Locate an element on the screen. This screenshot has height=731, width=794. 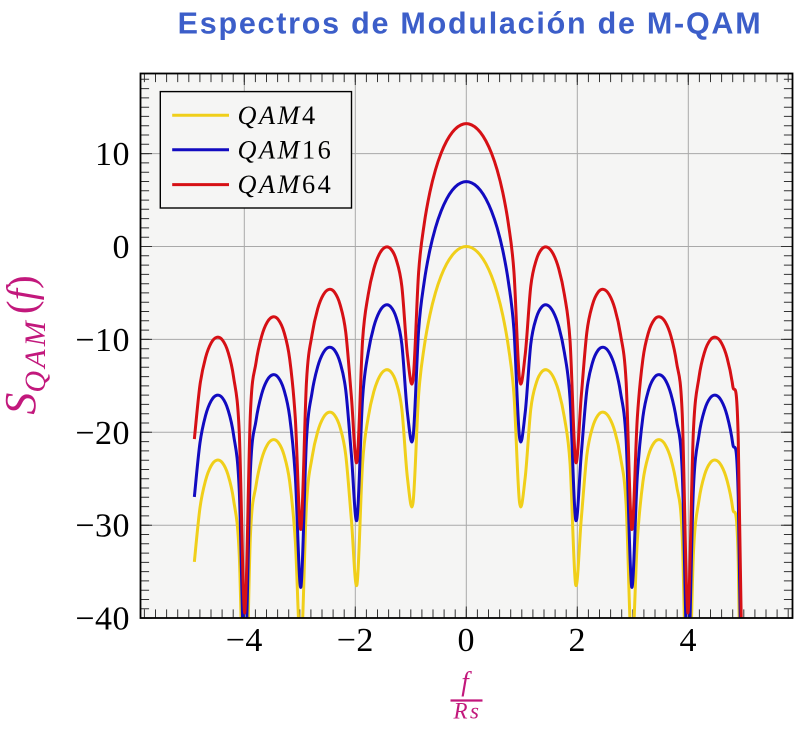
svg-text: −2 is located at coordinates (355, 640).